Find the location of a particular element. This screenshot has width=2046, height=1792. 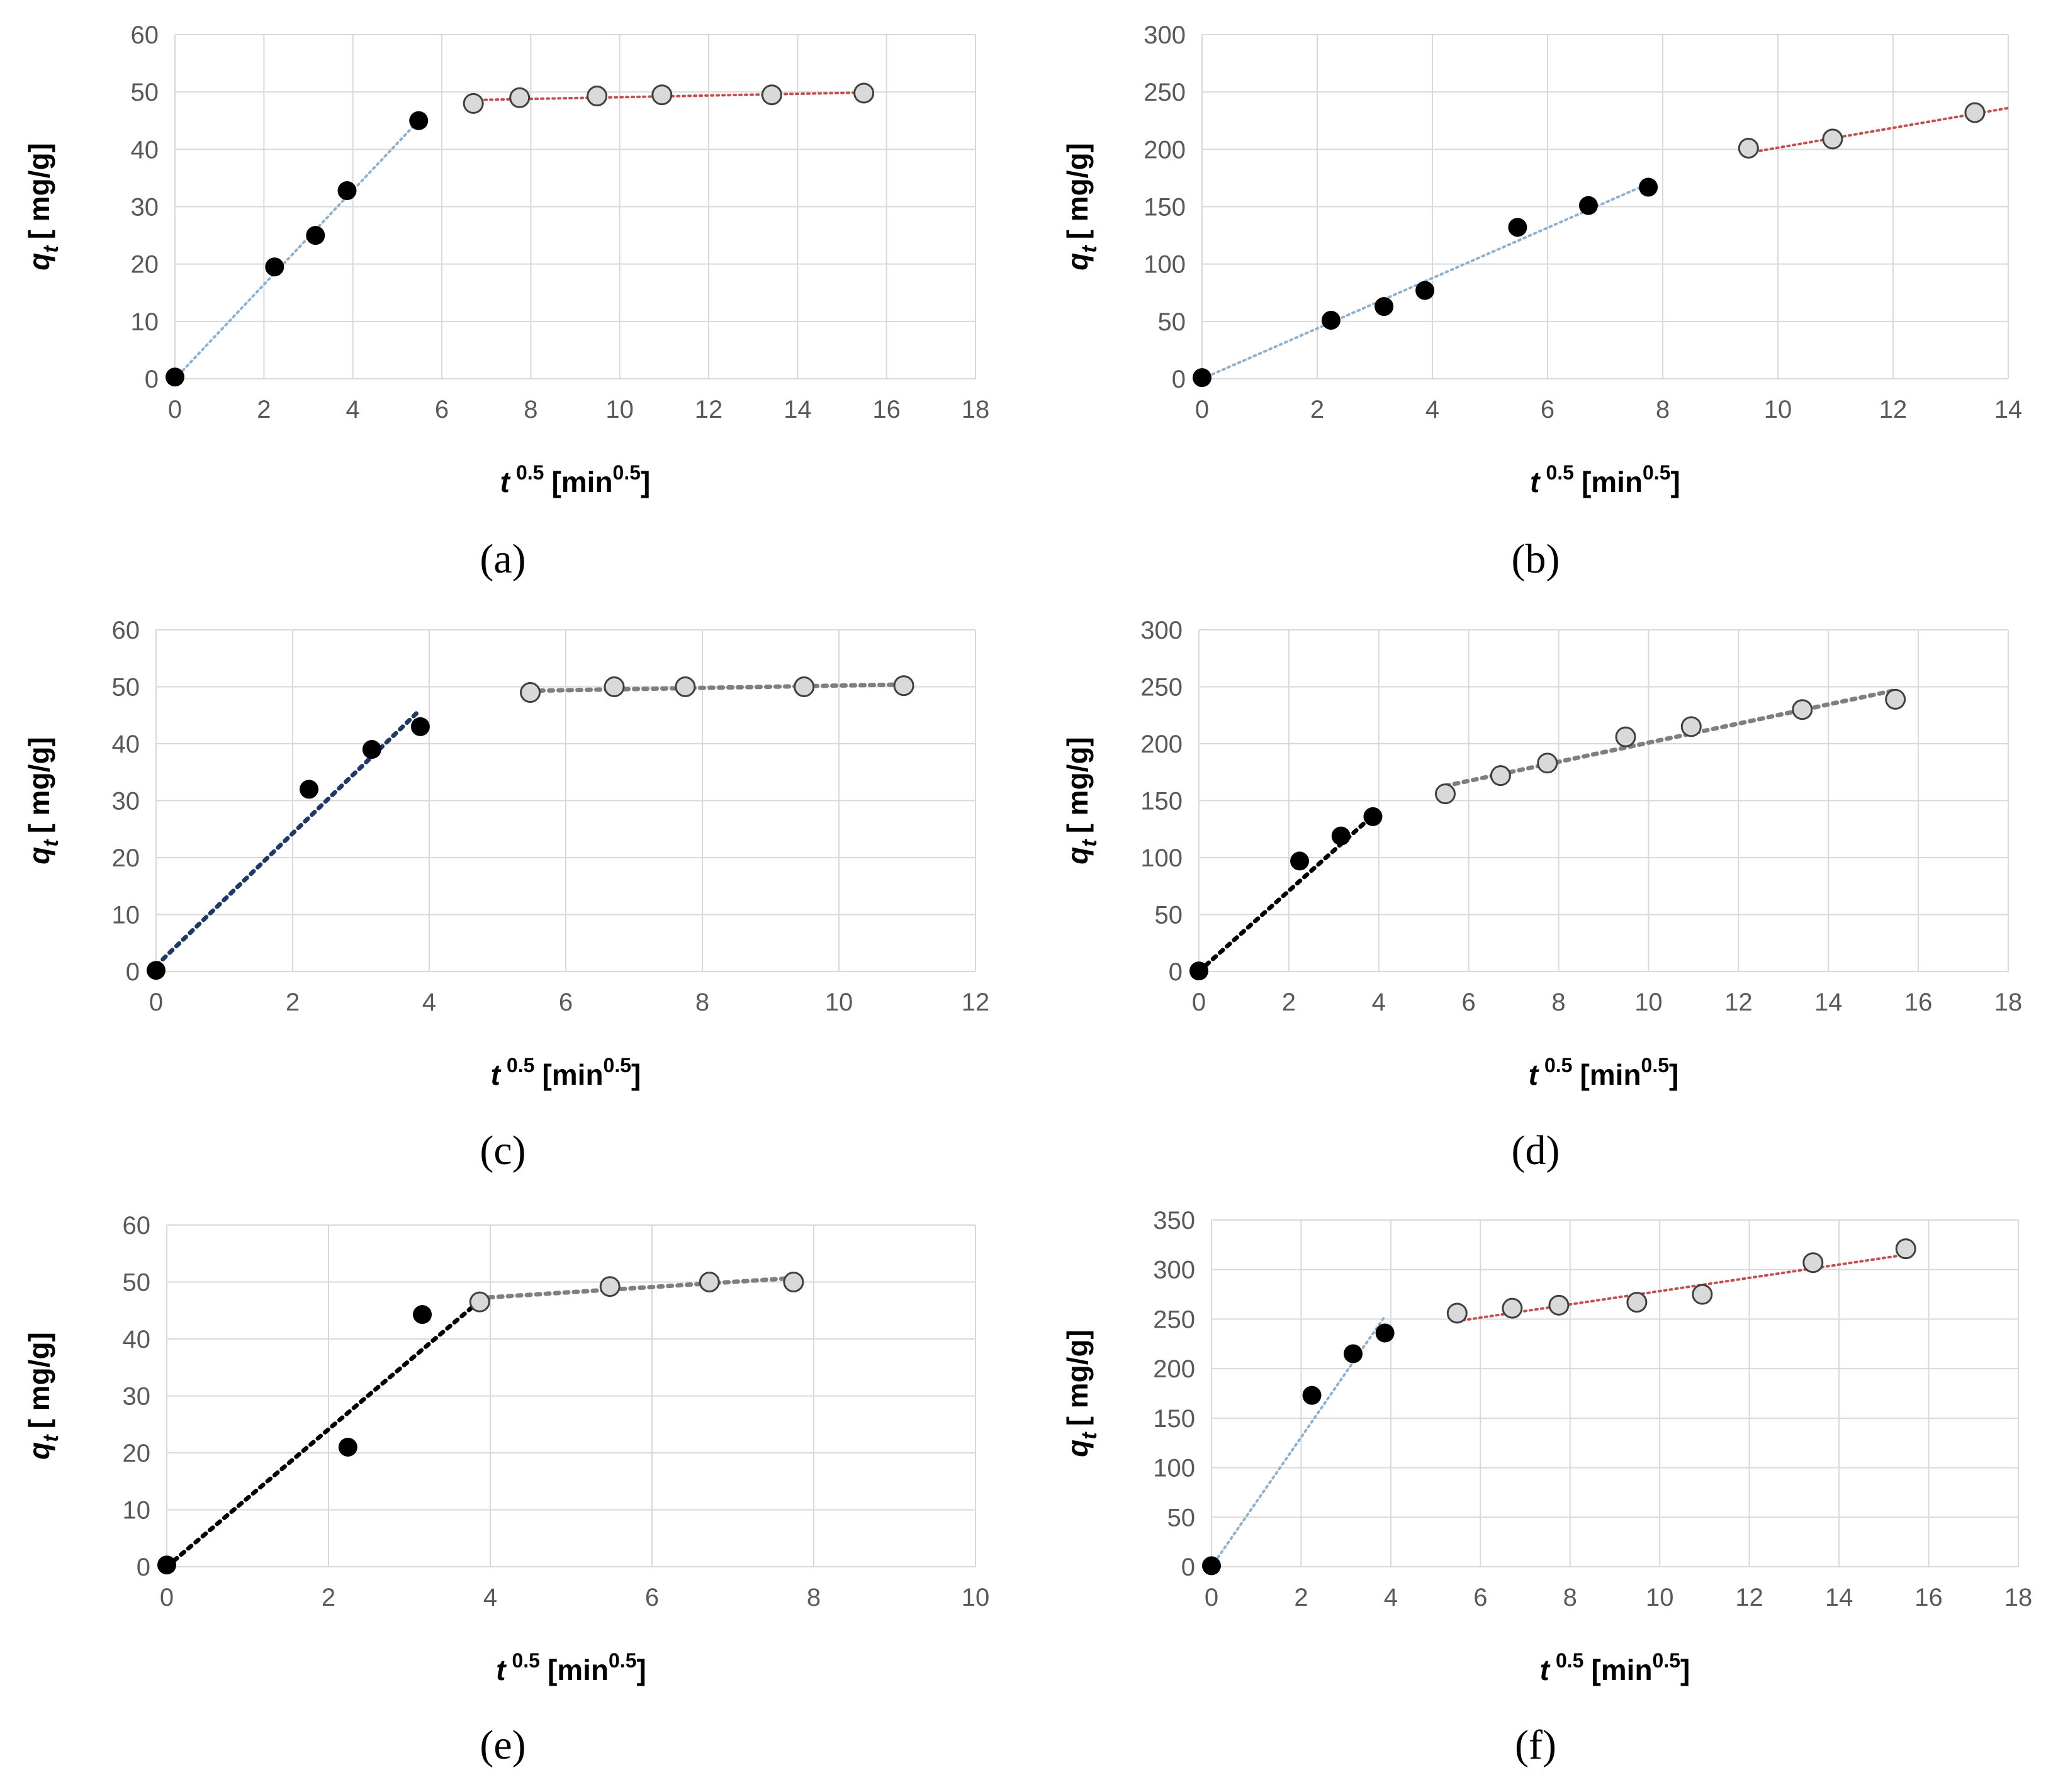

panel-label-f: (f) is located at coordinates (1535, 1745).